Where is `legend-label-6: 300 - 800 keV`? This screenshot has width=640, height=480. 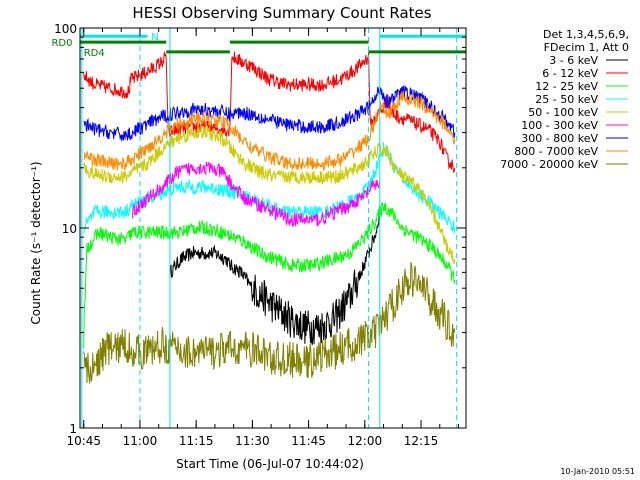
legend-label-6: 300 - 800 keV is located at coordinates (559, 138).